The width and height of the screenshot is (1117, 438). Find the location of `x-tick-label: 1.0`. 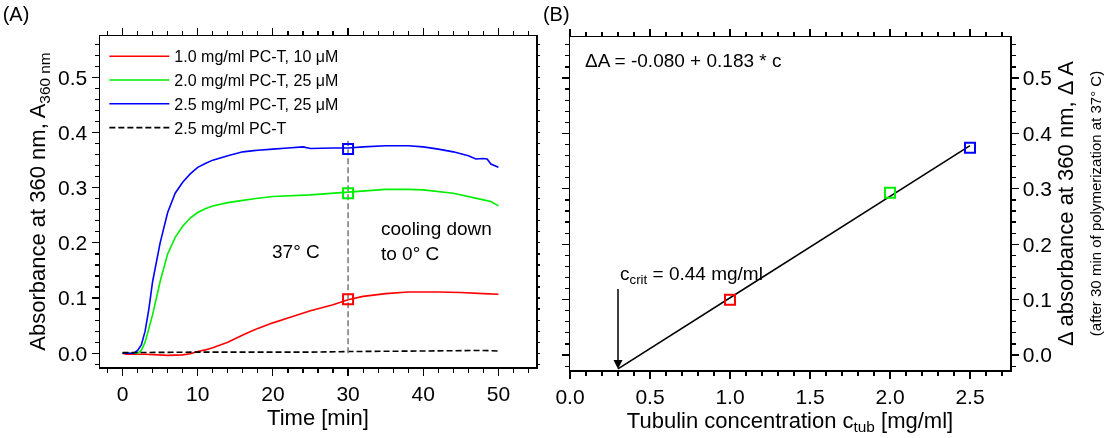

x-tick-label: 1.0 is located at coordinates (730, 396).